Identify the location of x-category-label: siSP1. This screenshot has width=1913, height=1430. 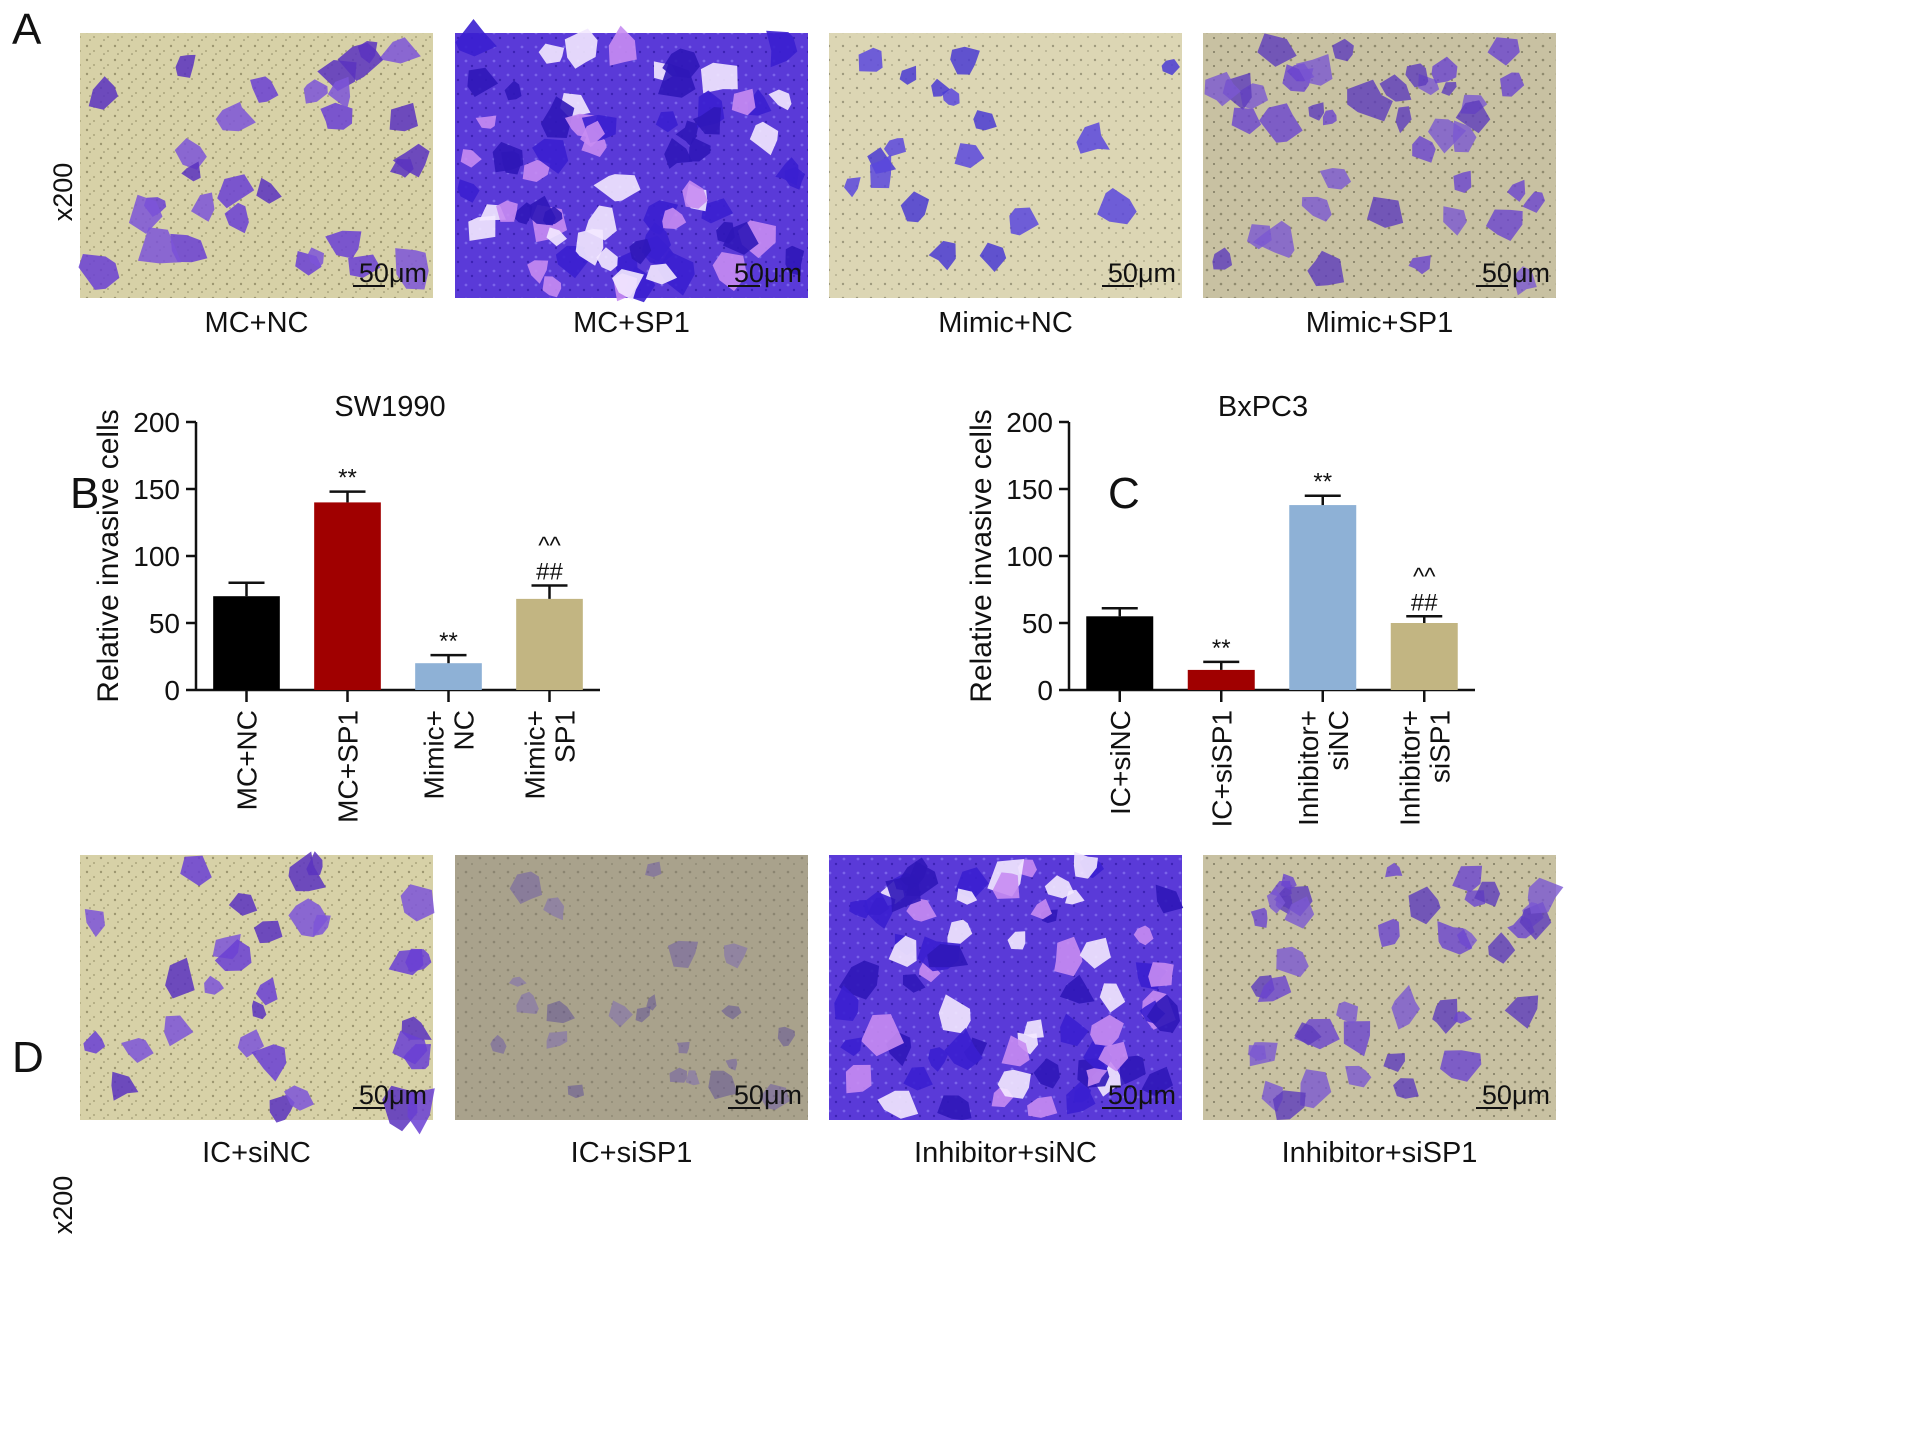
(1439, 746).